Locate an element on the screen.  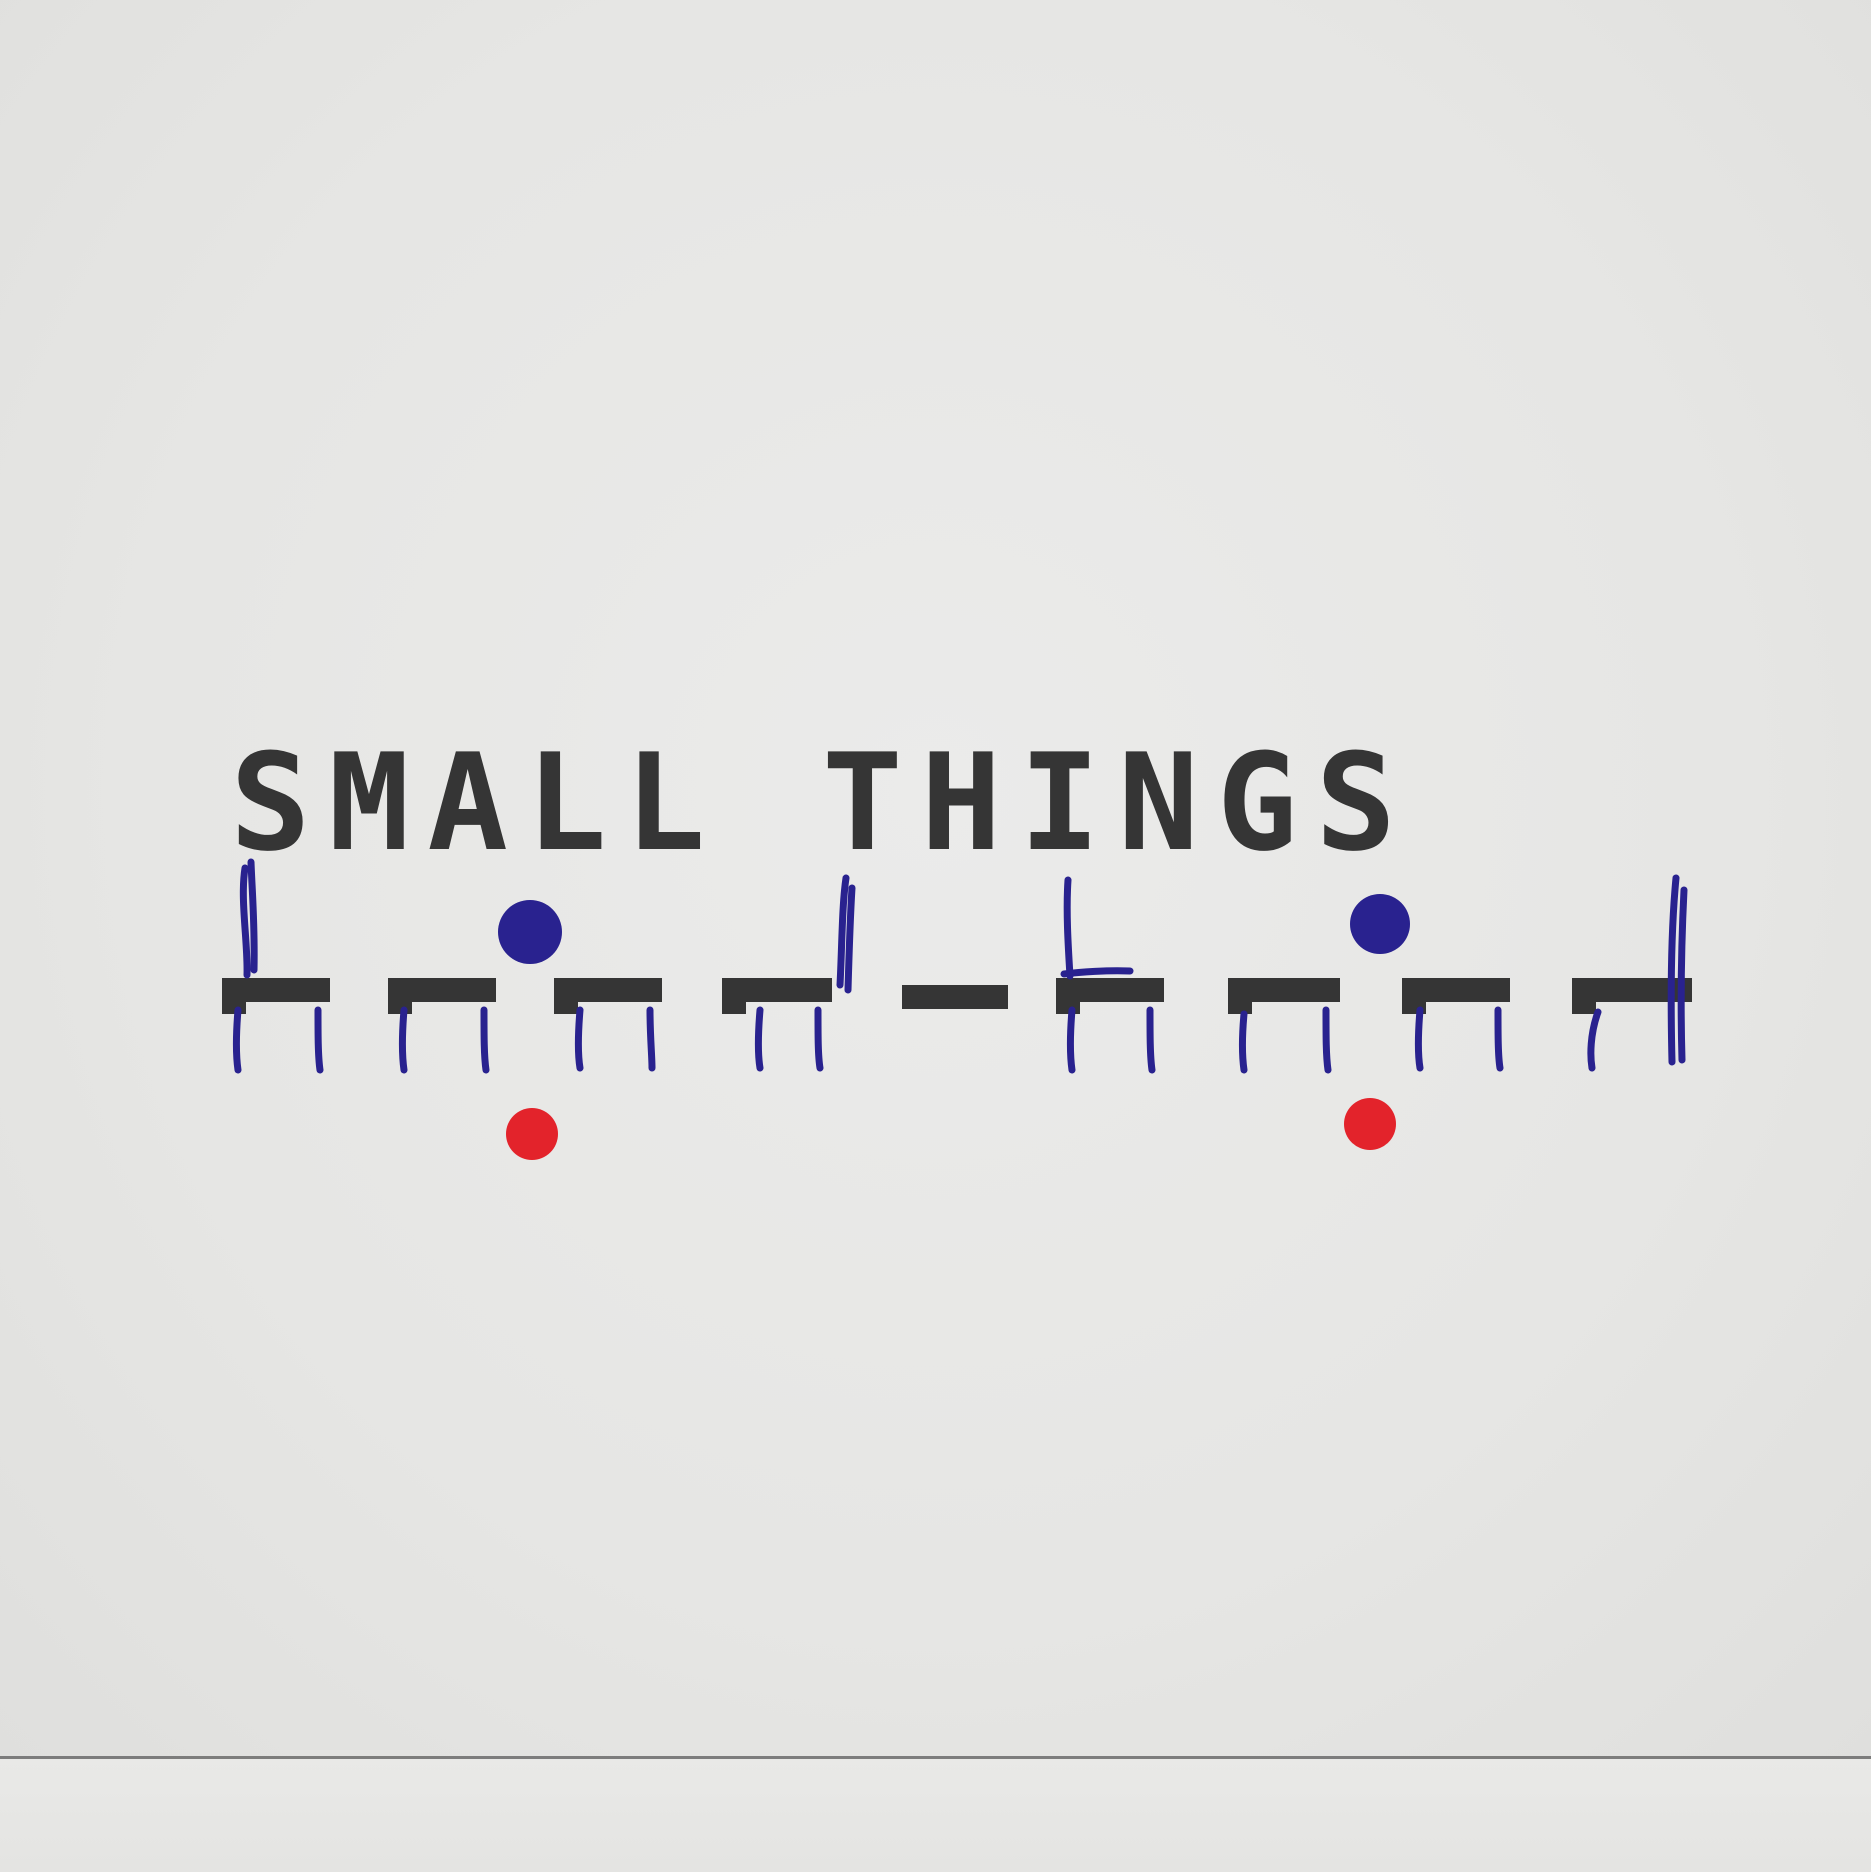
table-surface is located at coordinates (935, 1815).